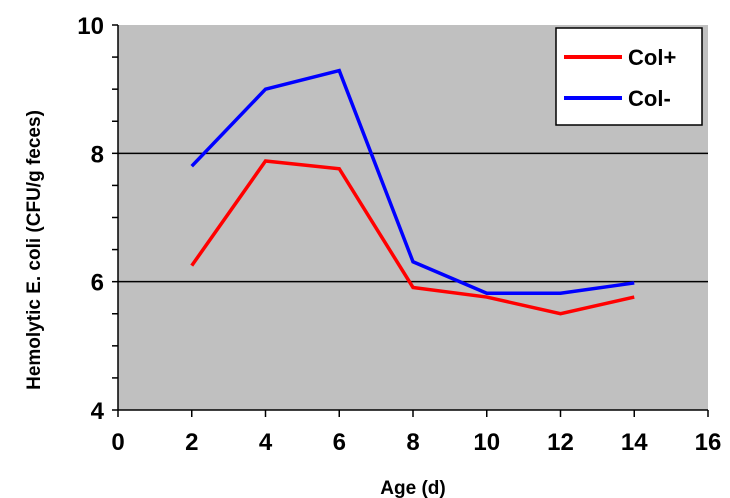 The height and width of the screenshot is (498, 730). Describe the element at coordinates (266, 442) in the screenshot. I see `x-tick-label: 4` at that location.